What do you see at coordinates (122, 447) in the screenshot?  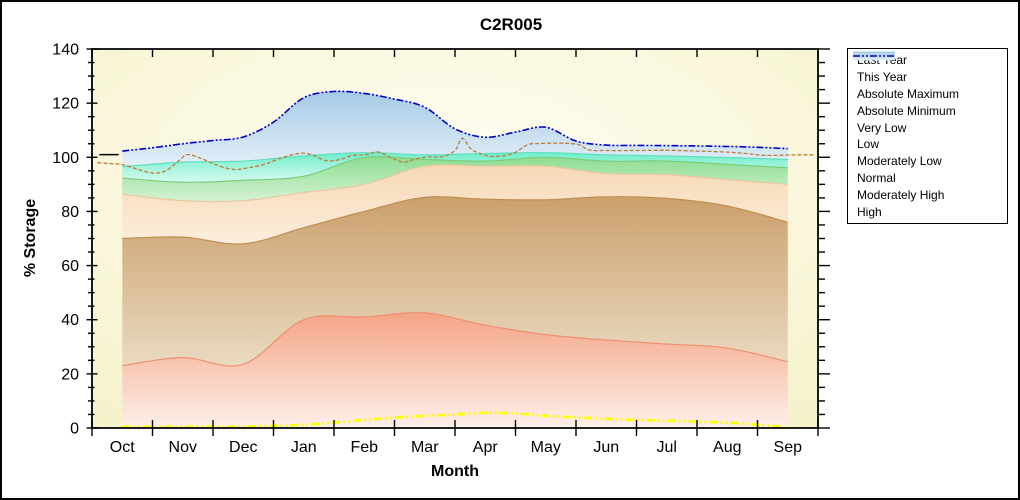 I see `x-tick-label: Oct` at bounding box center [122, 447].